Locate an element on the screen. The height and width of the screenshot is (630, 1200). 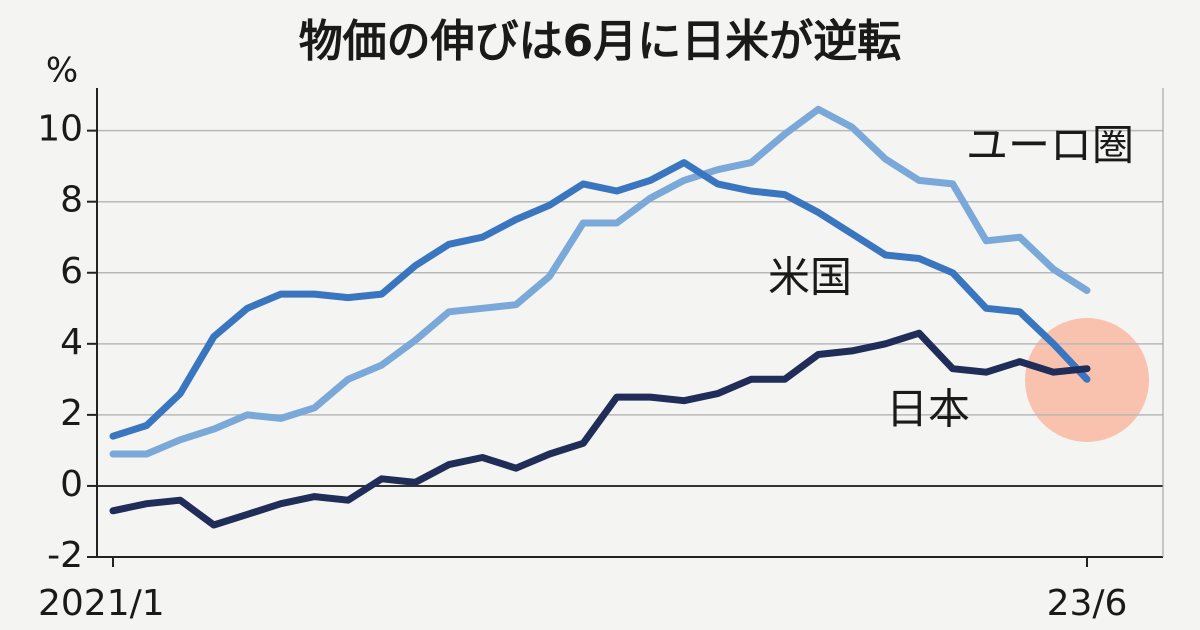
y-tick-label: 8 is located at coordinates (71, 200).